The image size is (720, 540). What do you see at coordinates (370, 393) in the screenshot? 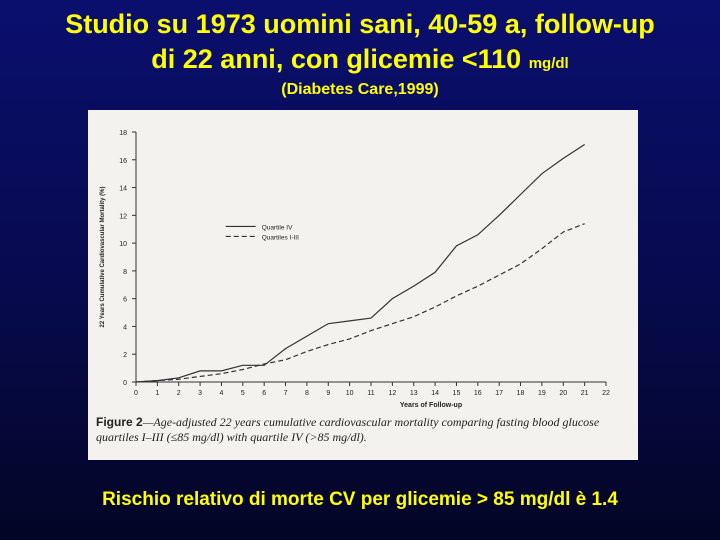
I see `x-tick-label: 11` at bounding box center [370, 393].